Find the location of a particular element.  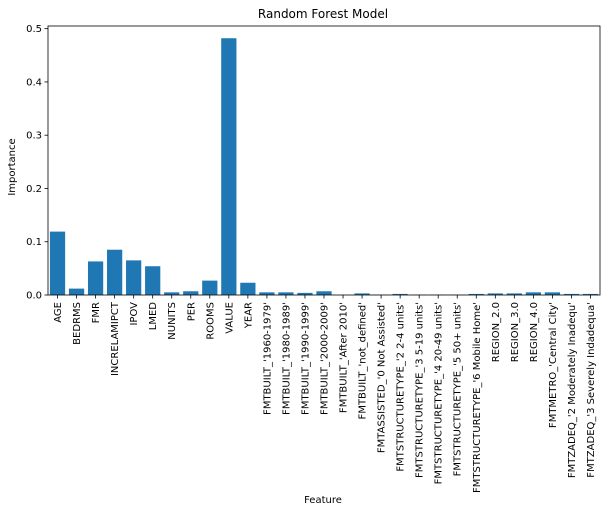

x-tick-label: FMTMETRO_'Central City' is located at coordinates (553, 365).